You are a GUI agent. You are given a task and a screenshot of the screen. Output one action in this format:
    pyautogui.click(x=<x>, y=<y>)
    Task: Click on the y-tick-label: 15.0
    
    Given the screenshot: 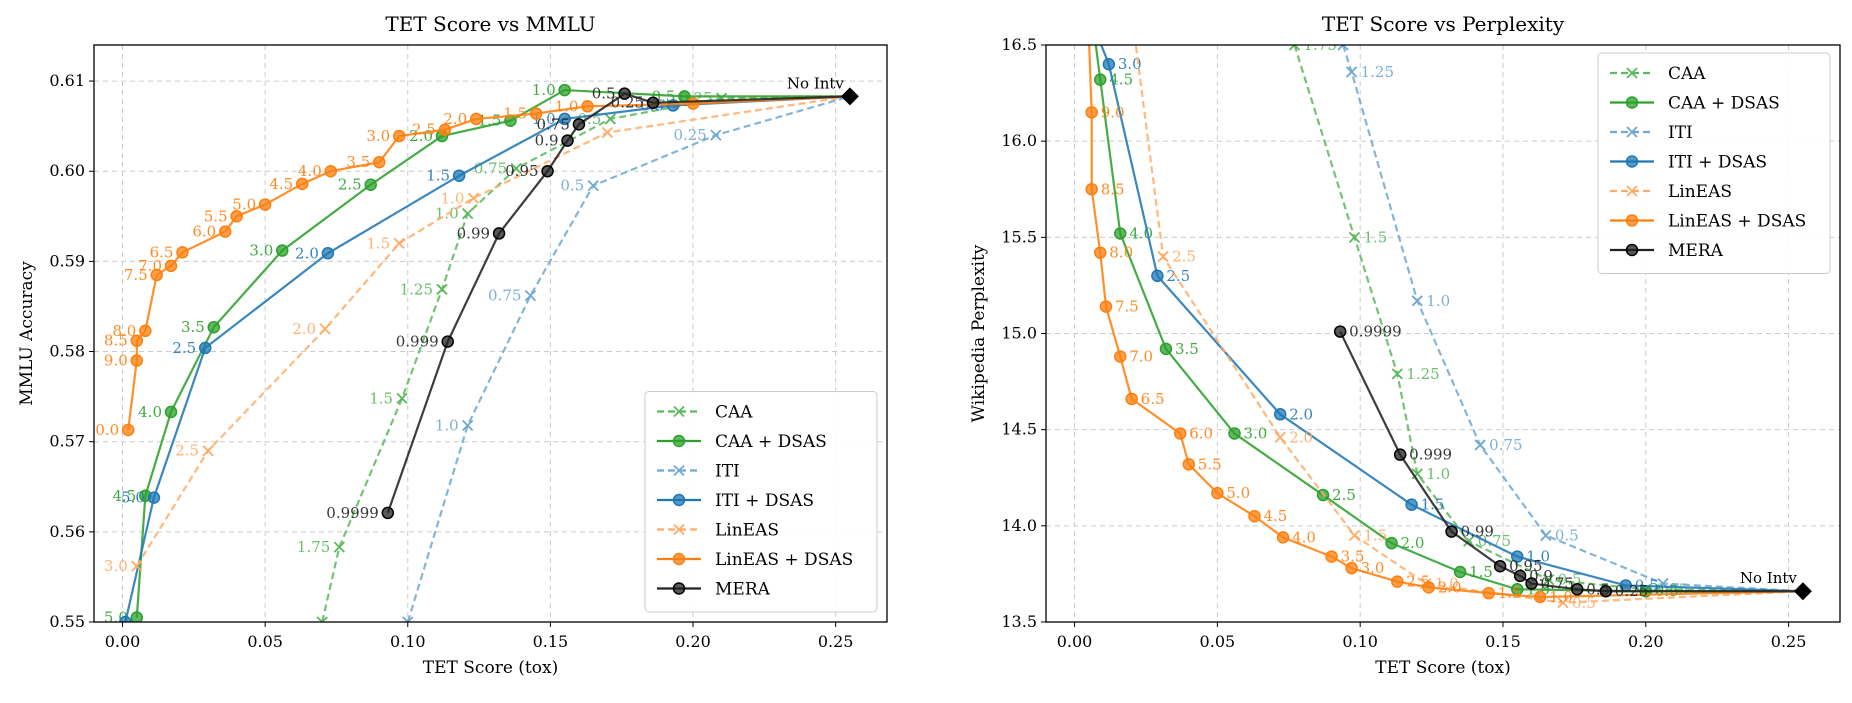 What is the action you would take?
    pyautogui.click(x=1019, y=333)
    